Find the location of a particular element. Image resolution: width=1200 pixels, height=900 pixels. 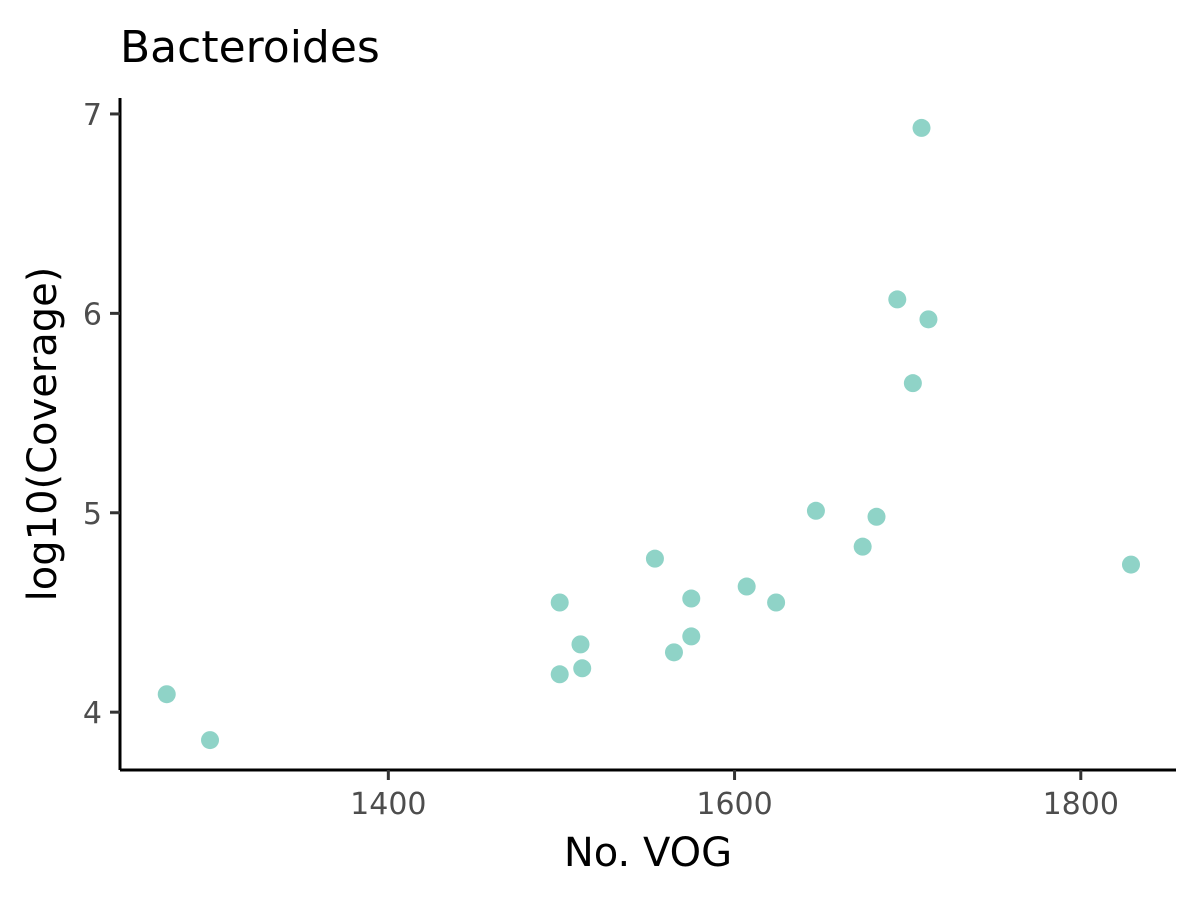

x-tick-label: 1600 is located at coordinates (734, 804).